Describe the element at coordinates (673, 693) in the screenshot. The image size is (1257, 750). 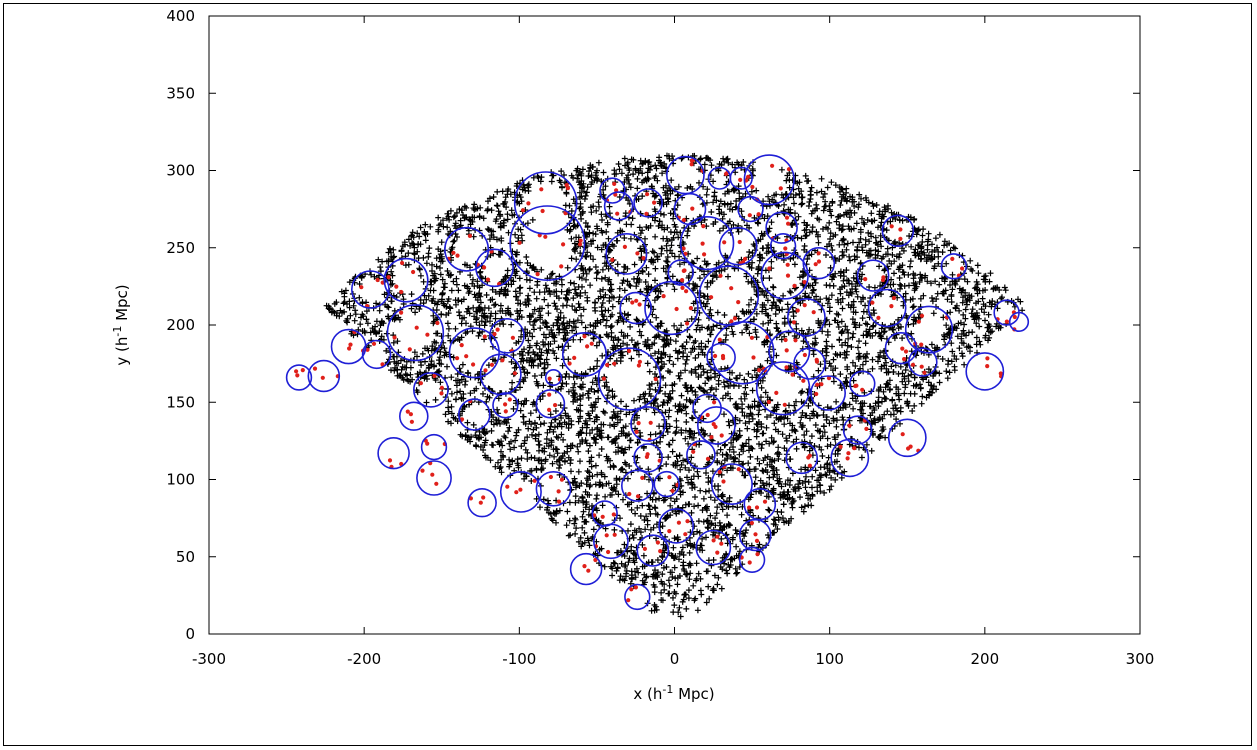
I see `x-axis-label: x (h-1 Mpc)` at that location.